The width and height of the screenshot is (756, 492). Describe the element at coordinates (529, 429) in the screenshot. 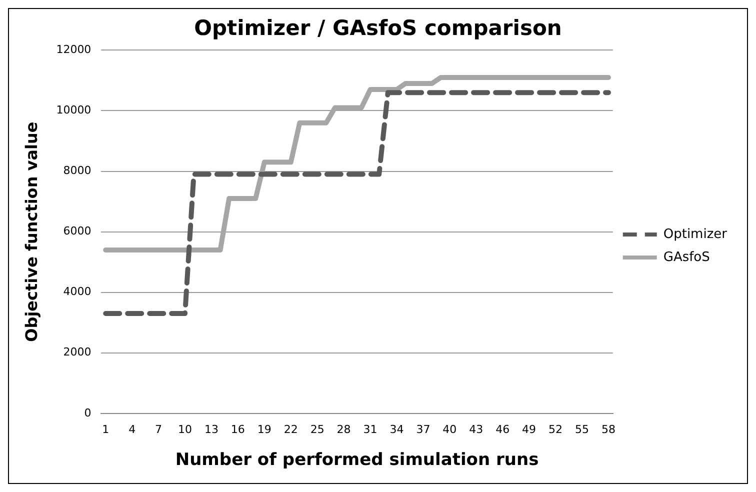

I see `x-tick-label: 49` at that location.